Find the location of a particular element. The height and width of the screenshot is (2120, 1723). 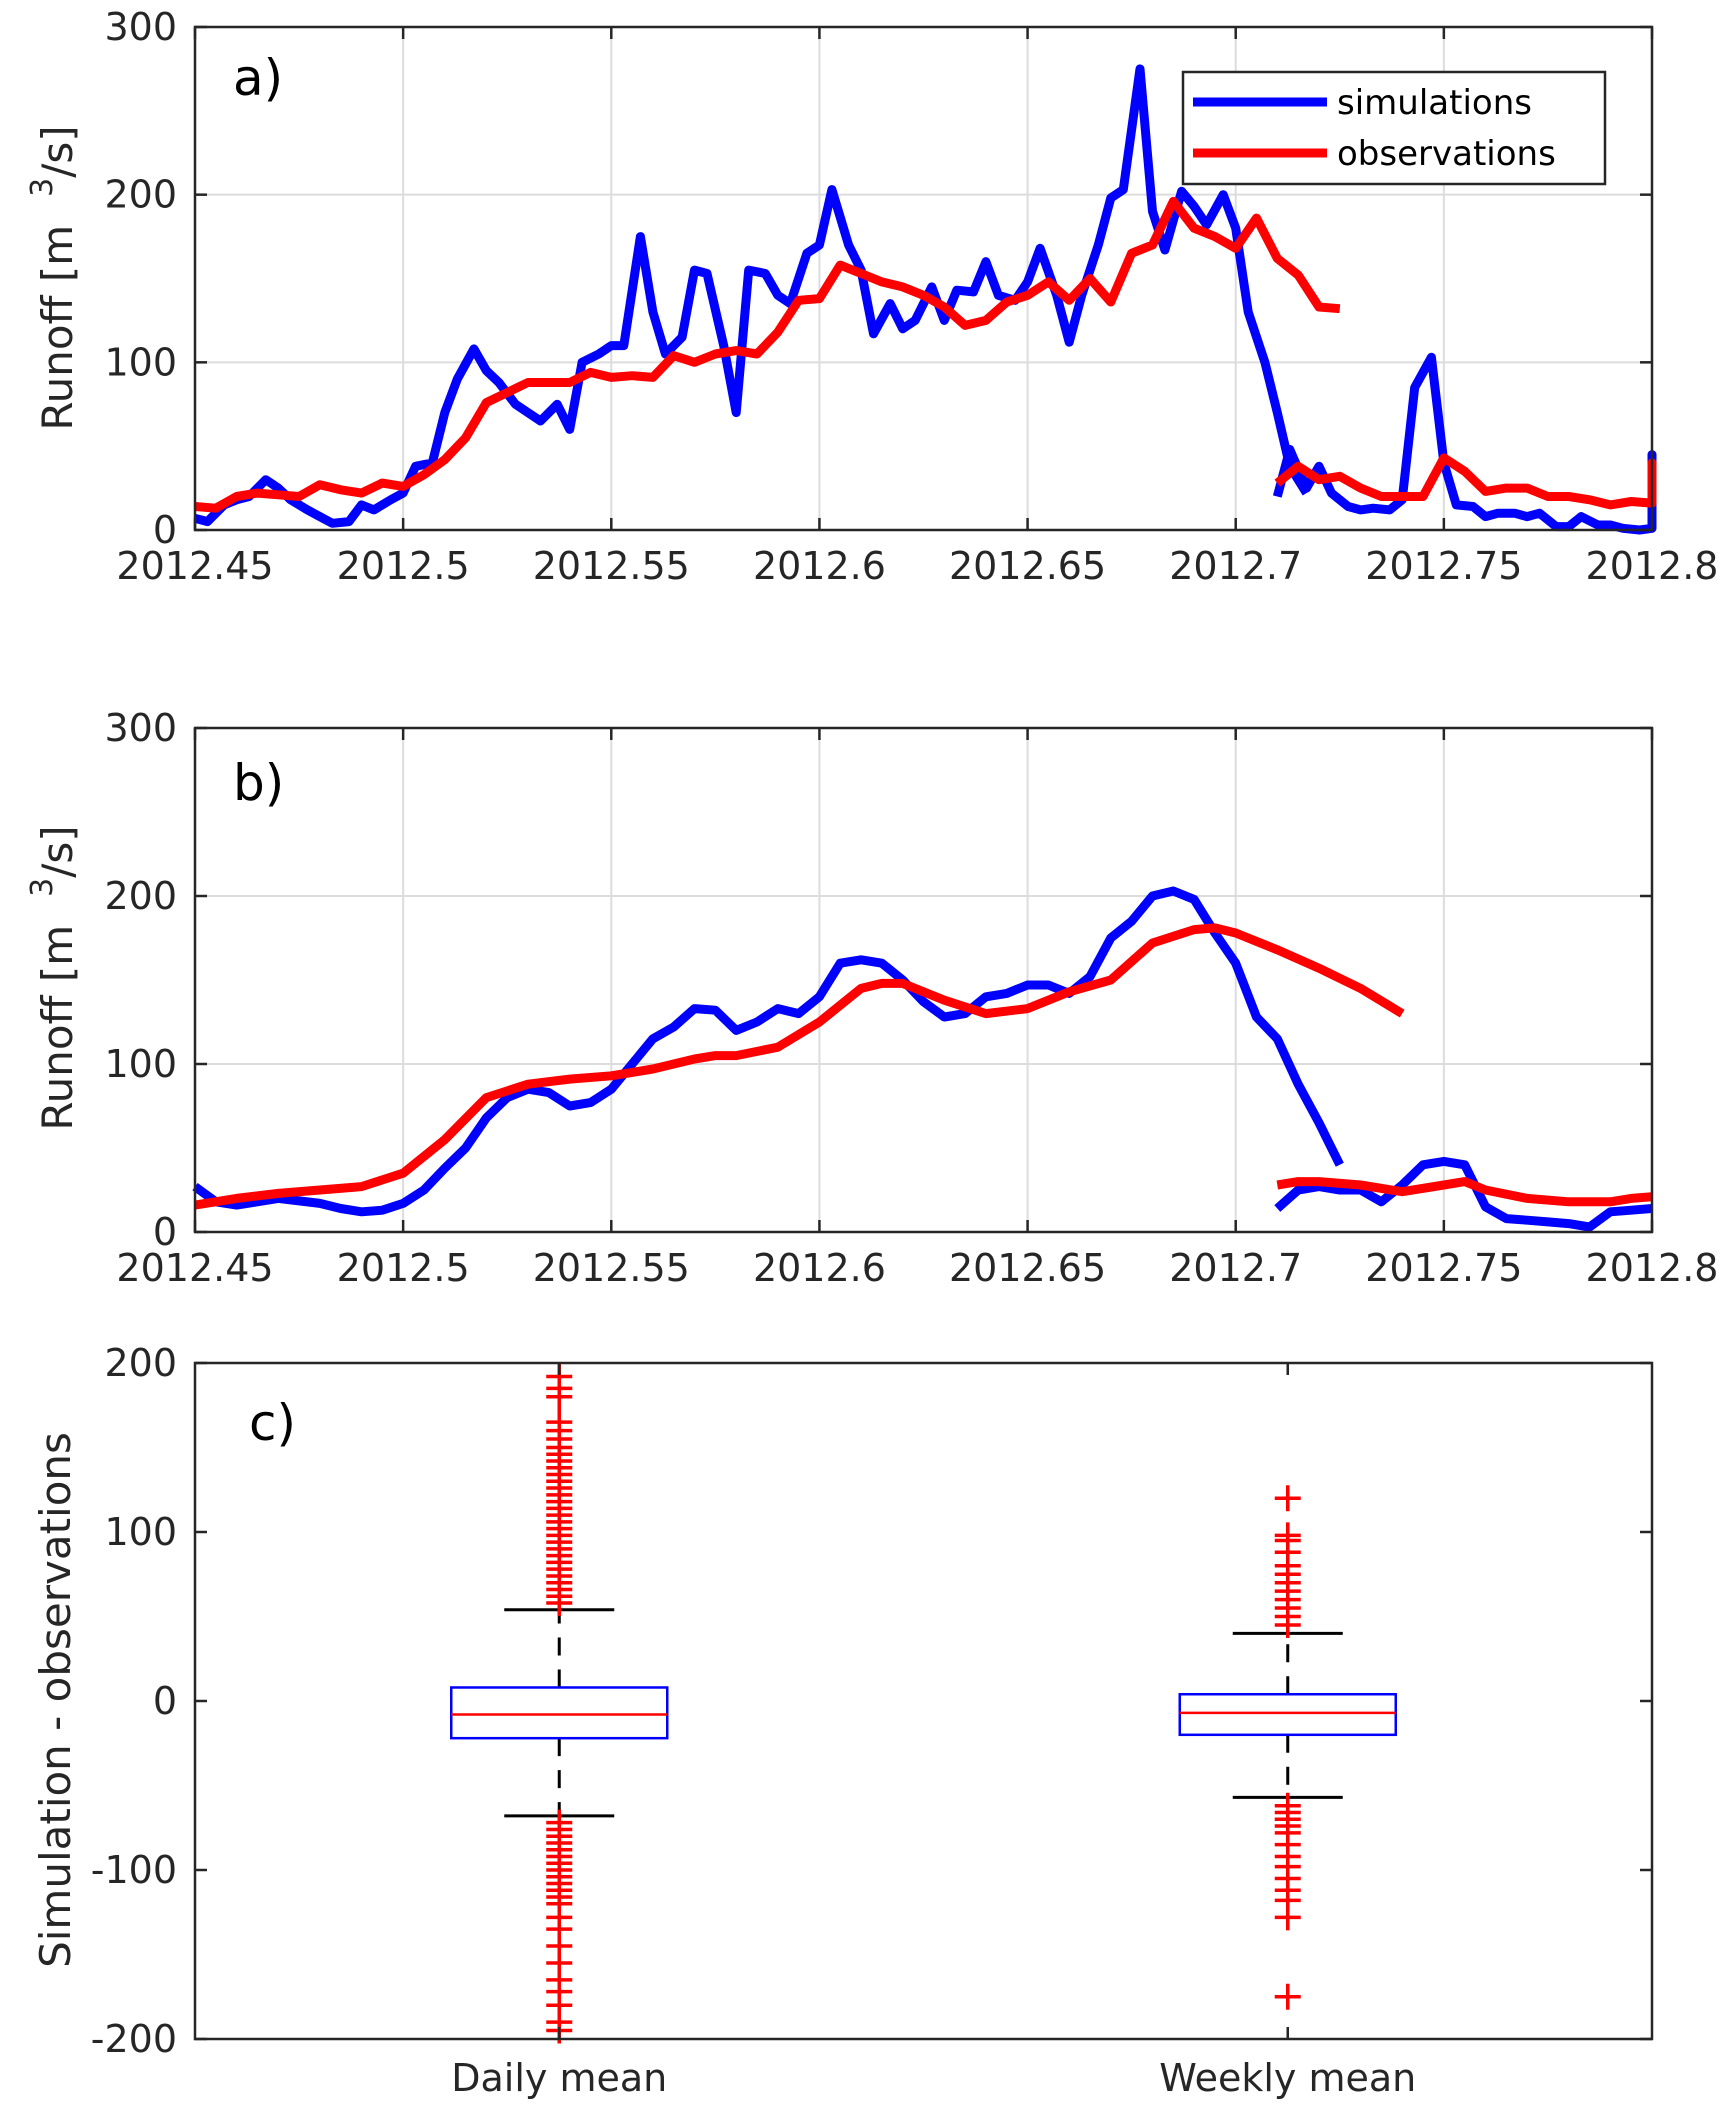

legend: simulations observations is located at coordinates (1394, 128).